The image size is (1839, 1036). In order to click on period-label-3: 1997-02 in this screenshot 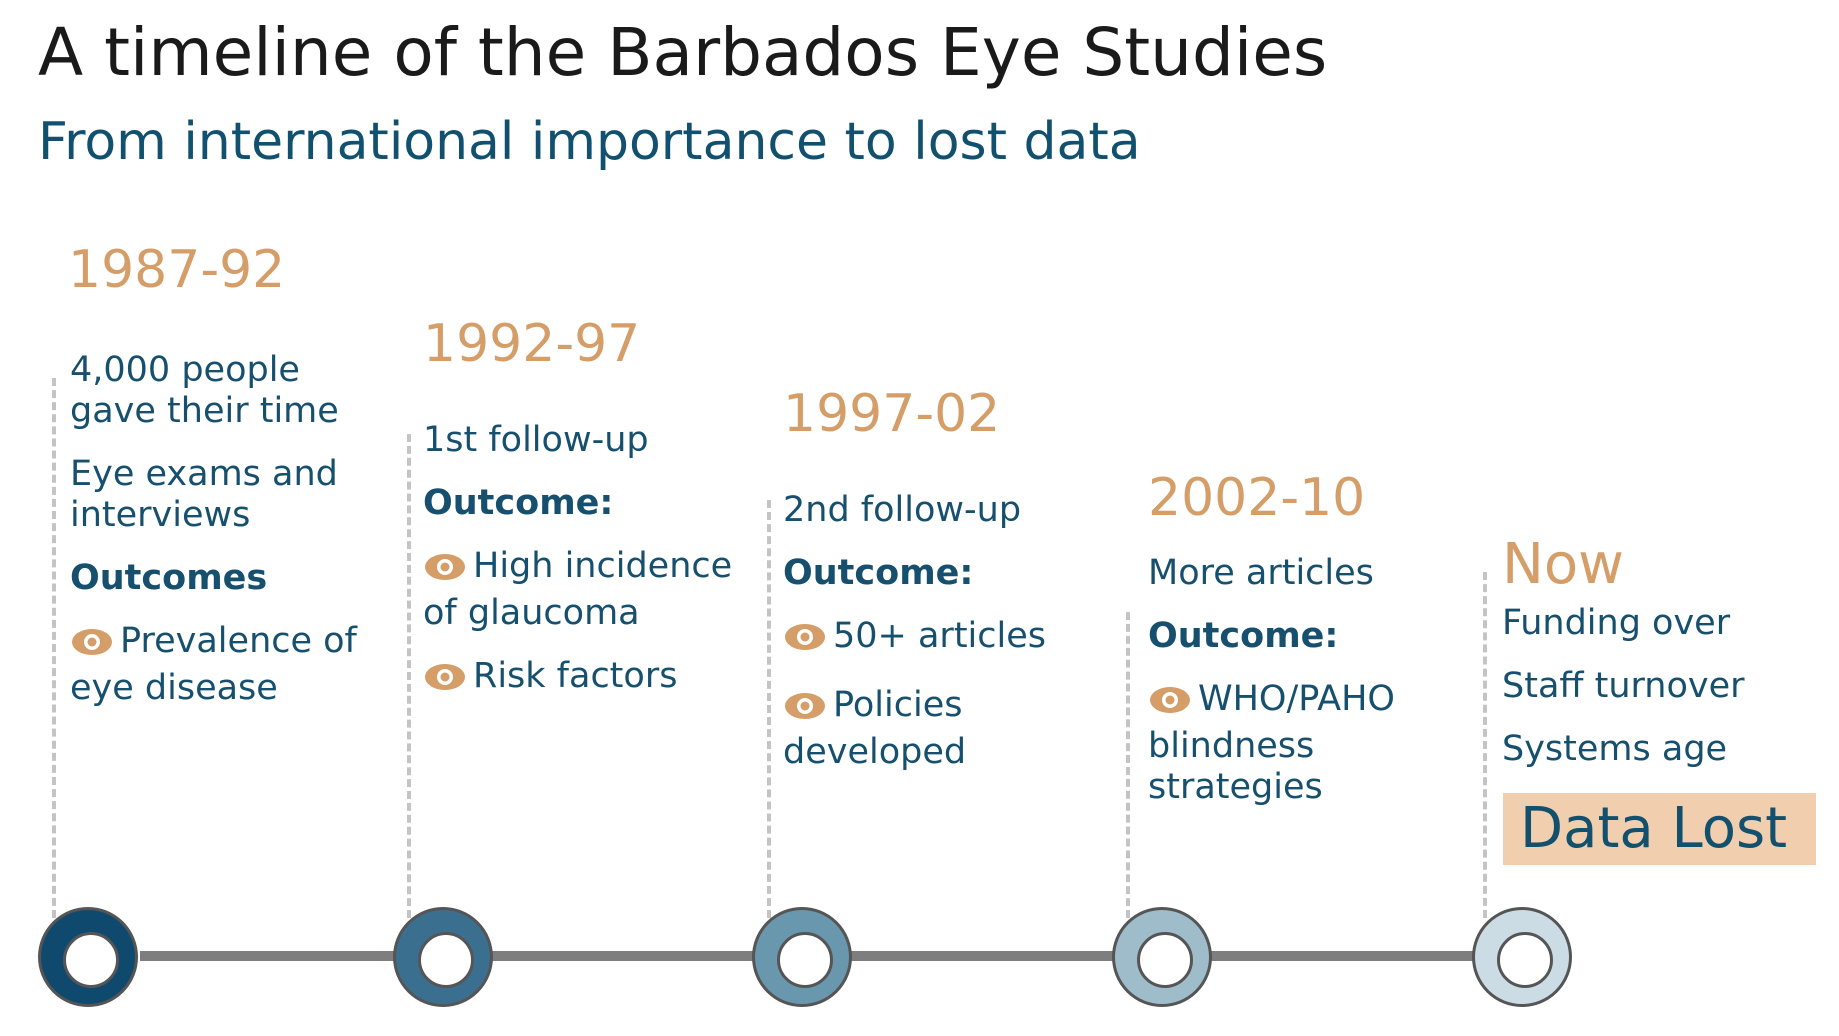, I will do `click(892, 414)`.